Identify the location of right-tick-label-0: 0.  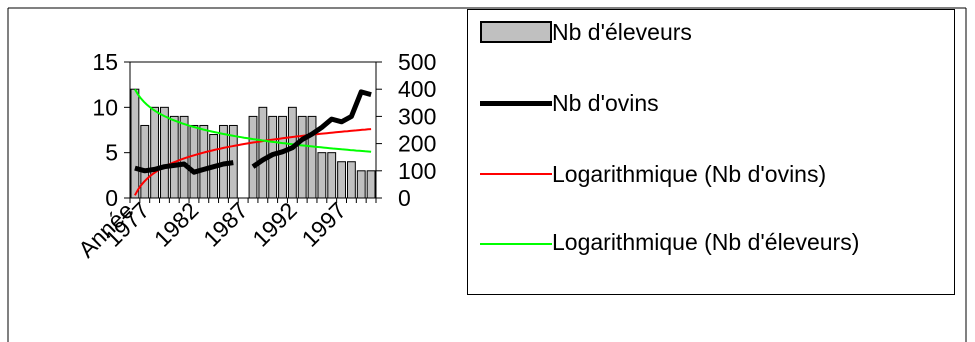
(404, 198).